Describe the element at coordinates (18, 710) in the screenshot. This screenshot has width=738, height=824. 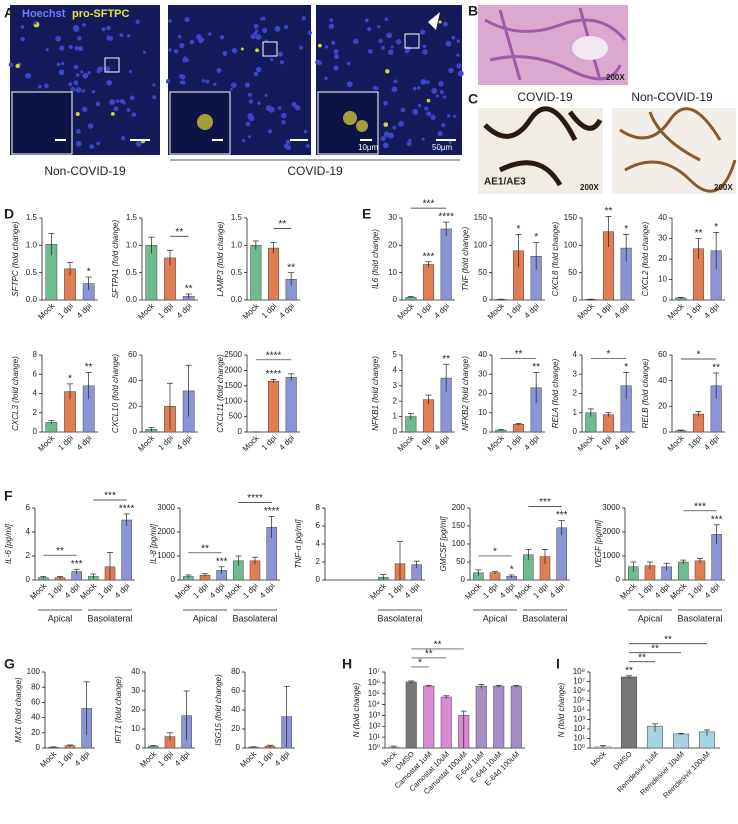
I see `y-axis-label: MX1 (fold change)` at that location.